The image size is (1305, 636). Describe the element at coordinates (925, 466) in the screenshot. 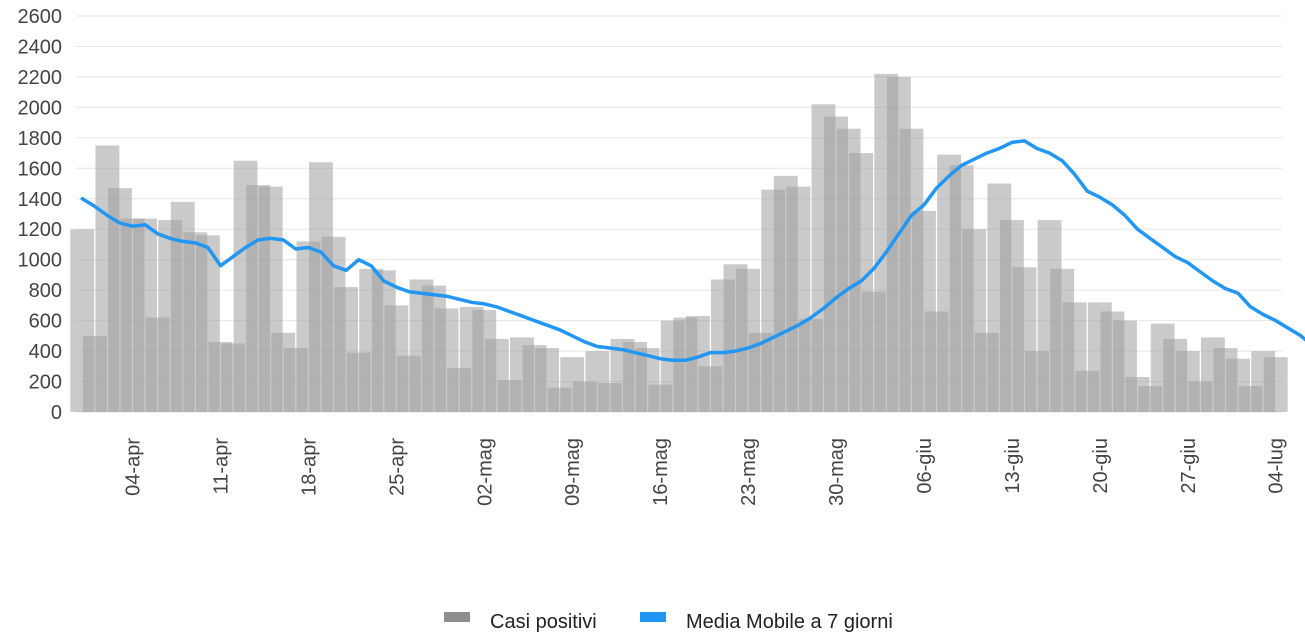

I see `x-tick-label: 06-giu` at that location.